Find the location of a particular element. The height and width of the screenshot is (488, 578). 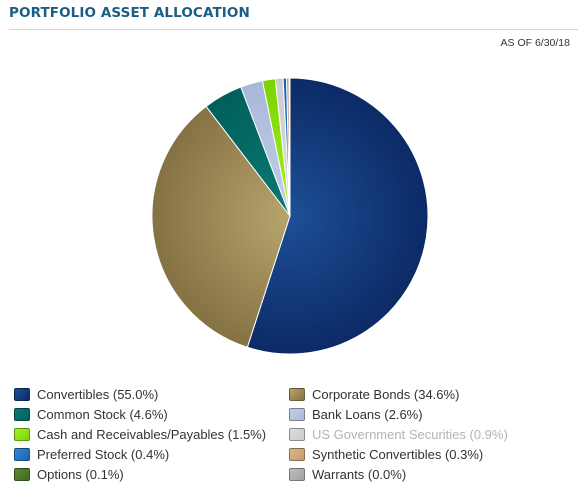

legend-item-bank-loans: Bank Loans (2.6%) is located at coordinates (426, 414).